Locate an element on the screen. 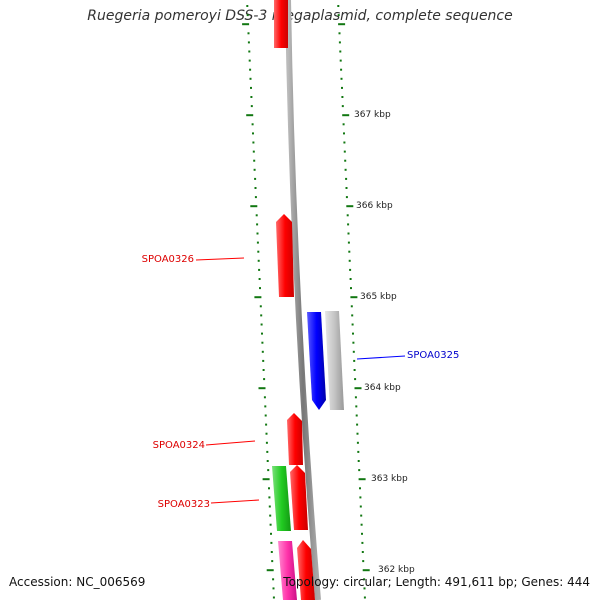 This screenshot has width=600, height=600. leader-spoa0324 is located at coordinates (230, 443).